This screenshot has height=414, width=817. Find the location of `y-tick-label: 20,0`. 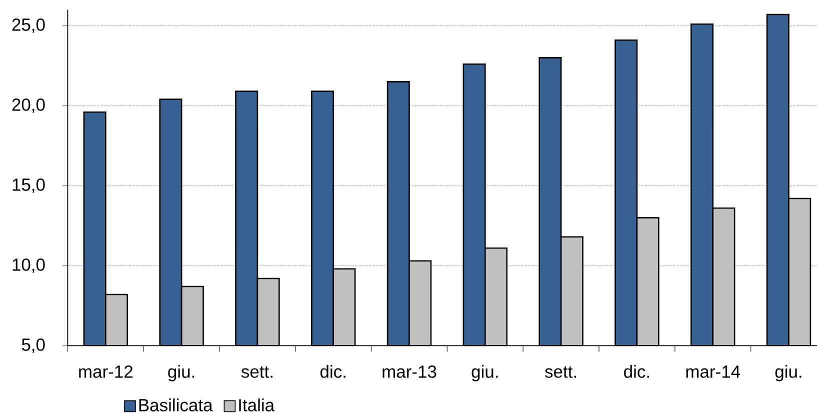

y-tick-label: 20,0 is located at coordinates (28, 105).